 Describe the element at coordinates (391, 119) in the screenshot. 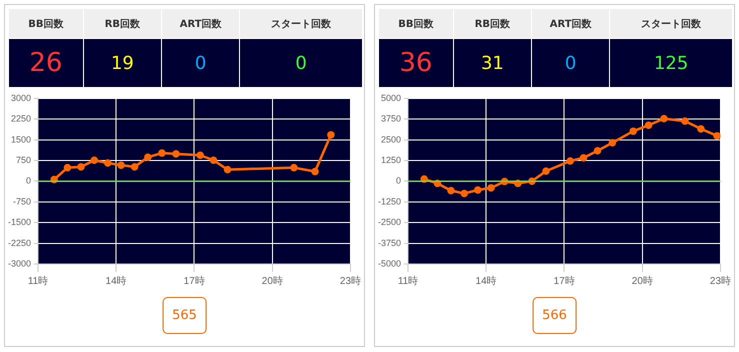

I see `y-tick-label: 3750` at that location.